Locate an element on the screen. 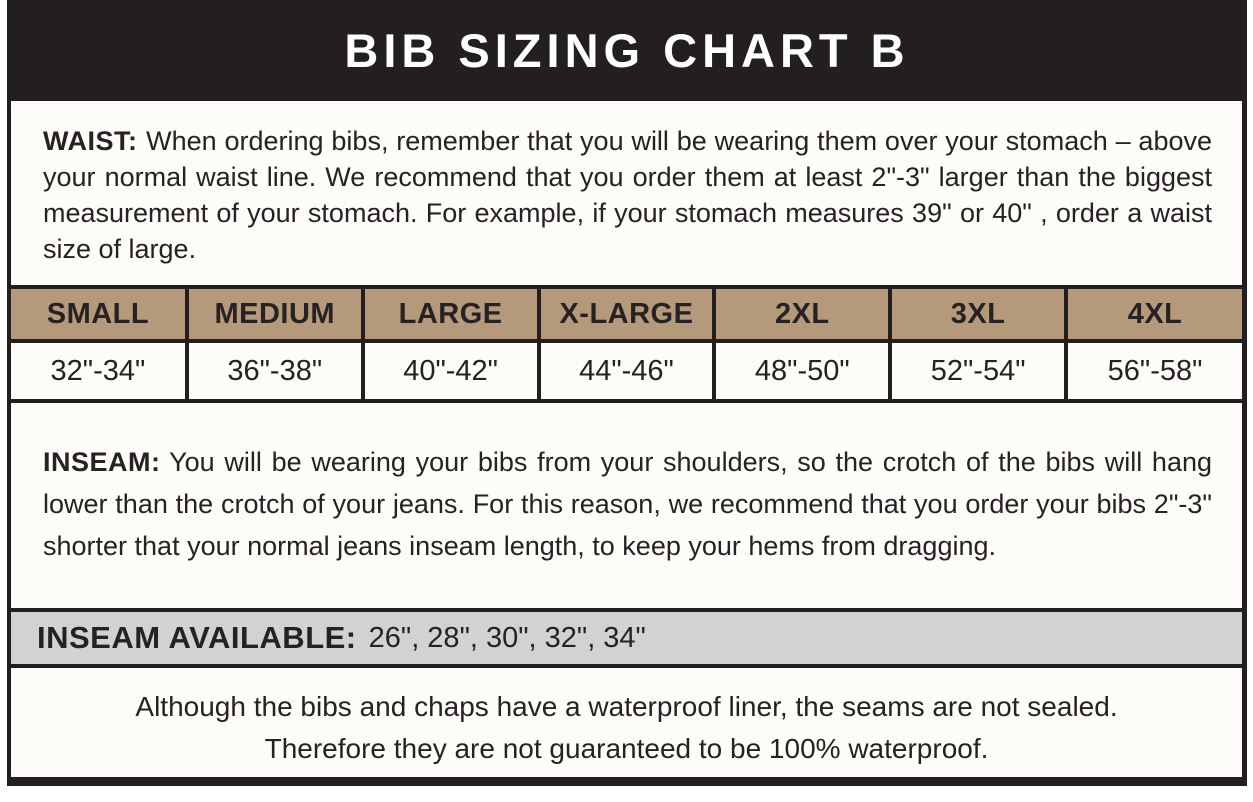 Image resolution: width=1253 pixels, height=802 pixels. size-table-header-row: SMALL MEDIUM LARGE X-LARGE 2XL 3XL 4XL is located at coordinates (626, 314).